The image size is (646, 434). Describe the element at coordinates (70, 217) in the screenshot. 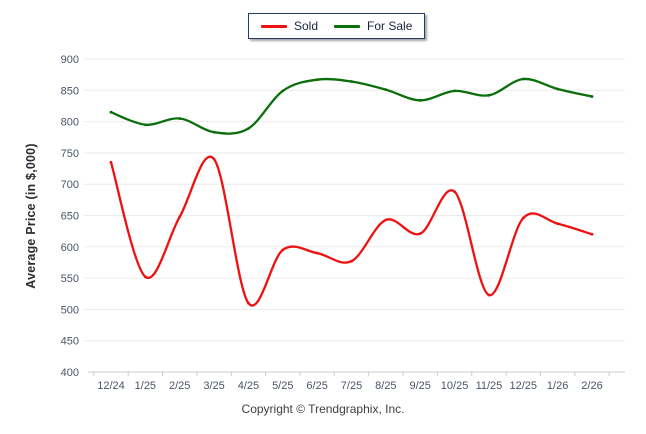

I see `y-tick-label: 650` at that location.